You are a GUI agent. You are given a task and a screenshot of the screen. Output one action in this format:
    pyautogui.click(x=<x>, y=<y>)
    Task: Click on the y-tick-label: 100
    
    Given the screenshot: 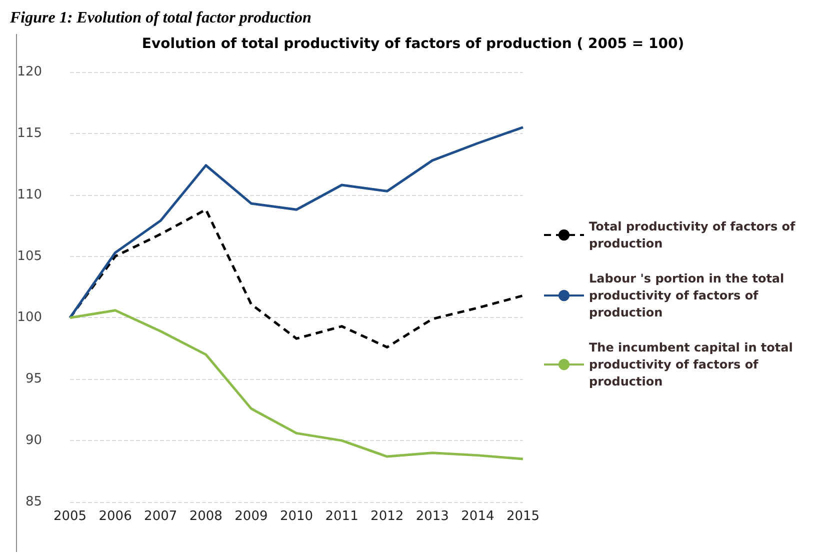 What is the action you would take?
    pyautogui.click(x=29, y=318)
    